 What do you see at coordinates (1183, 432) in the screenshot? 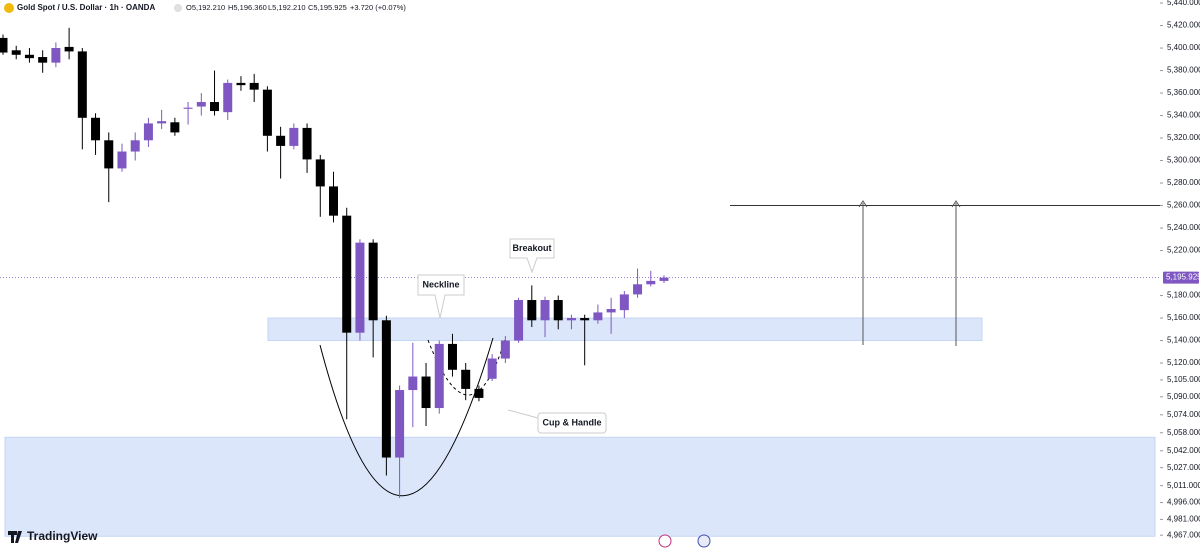
I see `y-tick-label: 5,058.000` at bounding box center [1183, 432].